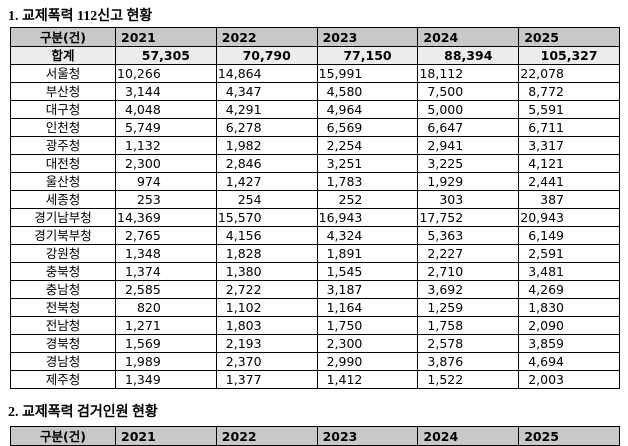 The height and width of the screenshot is (446, 628). I want to click on row-label: 경남청, so click(63, 361).